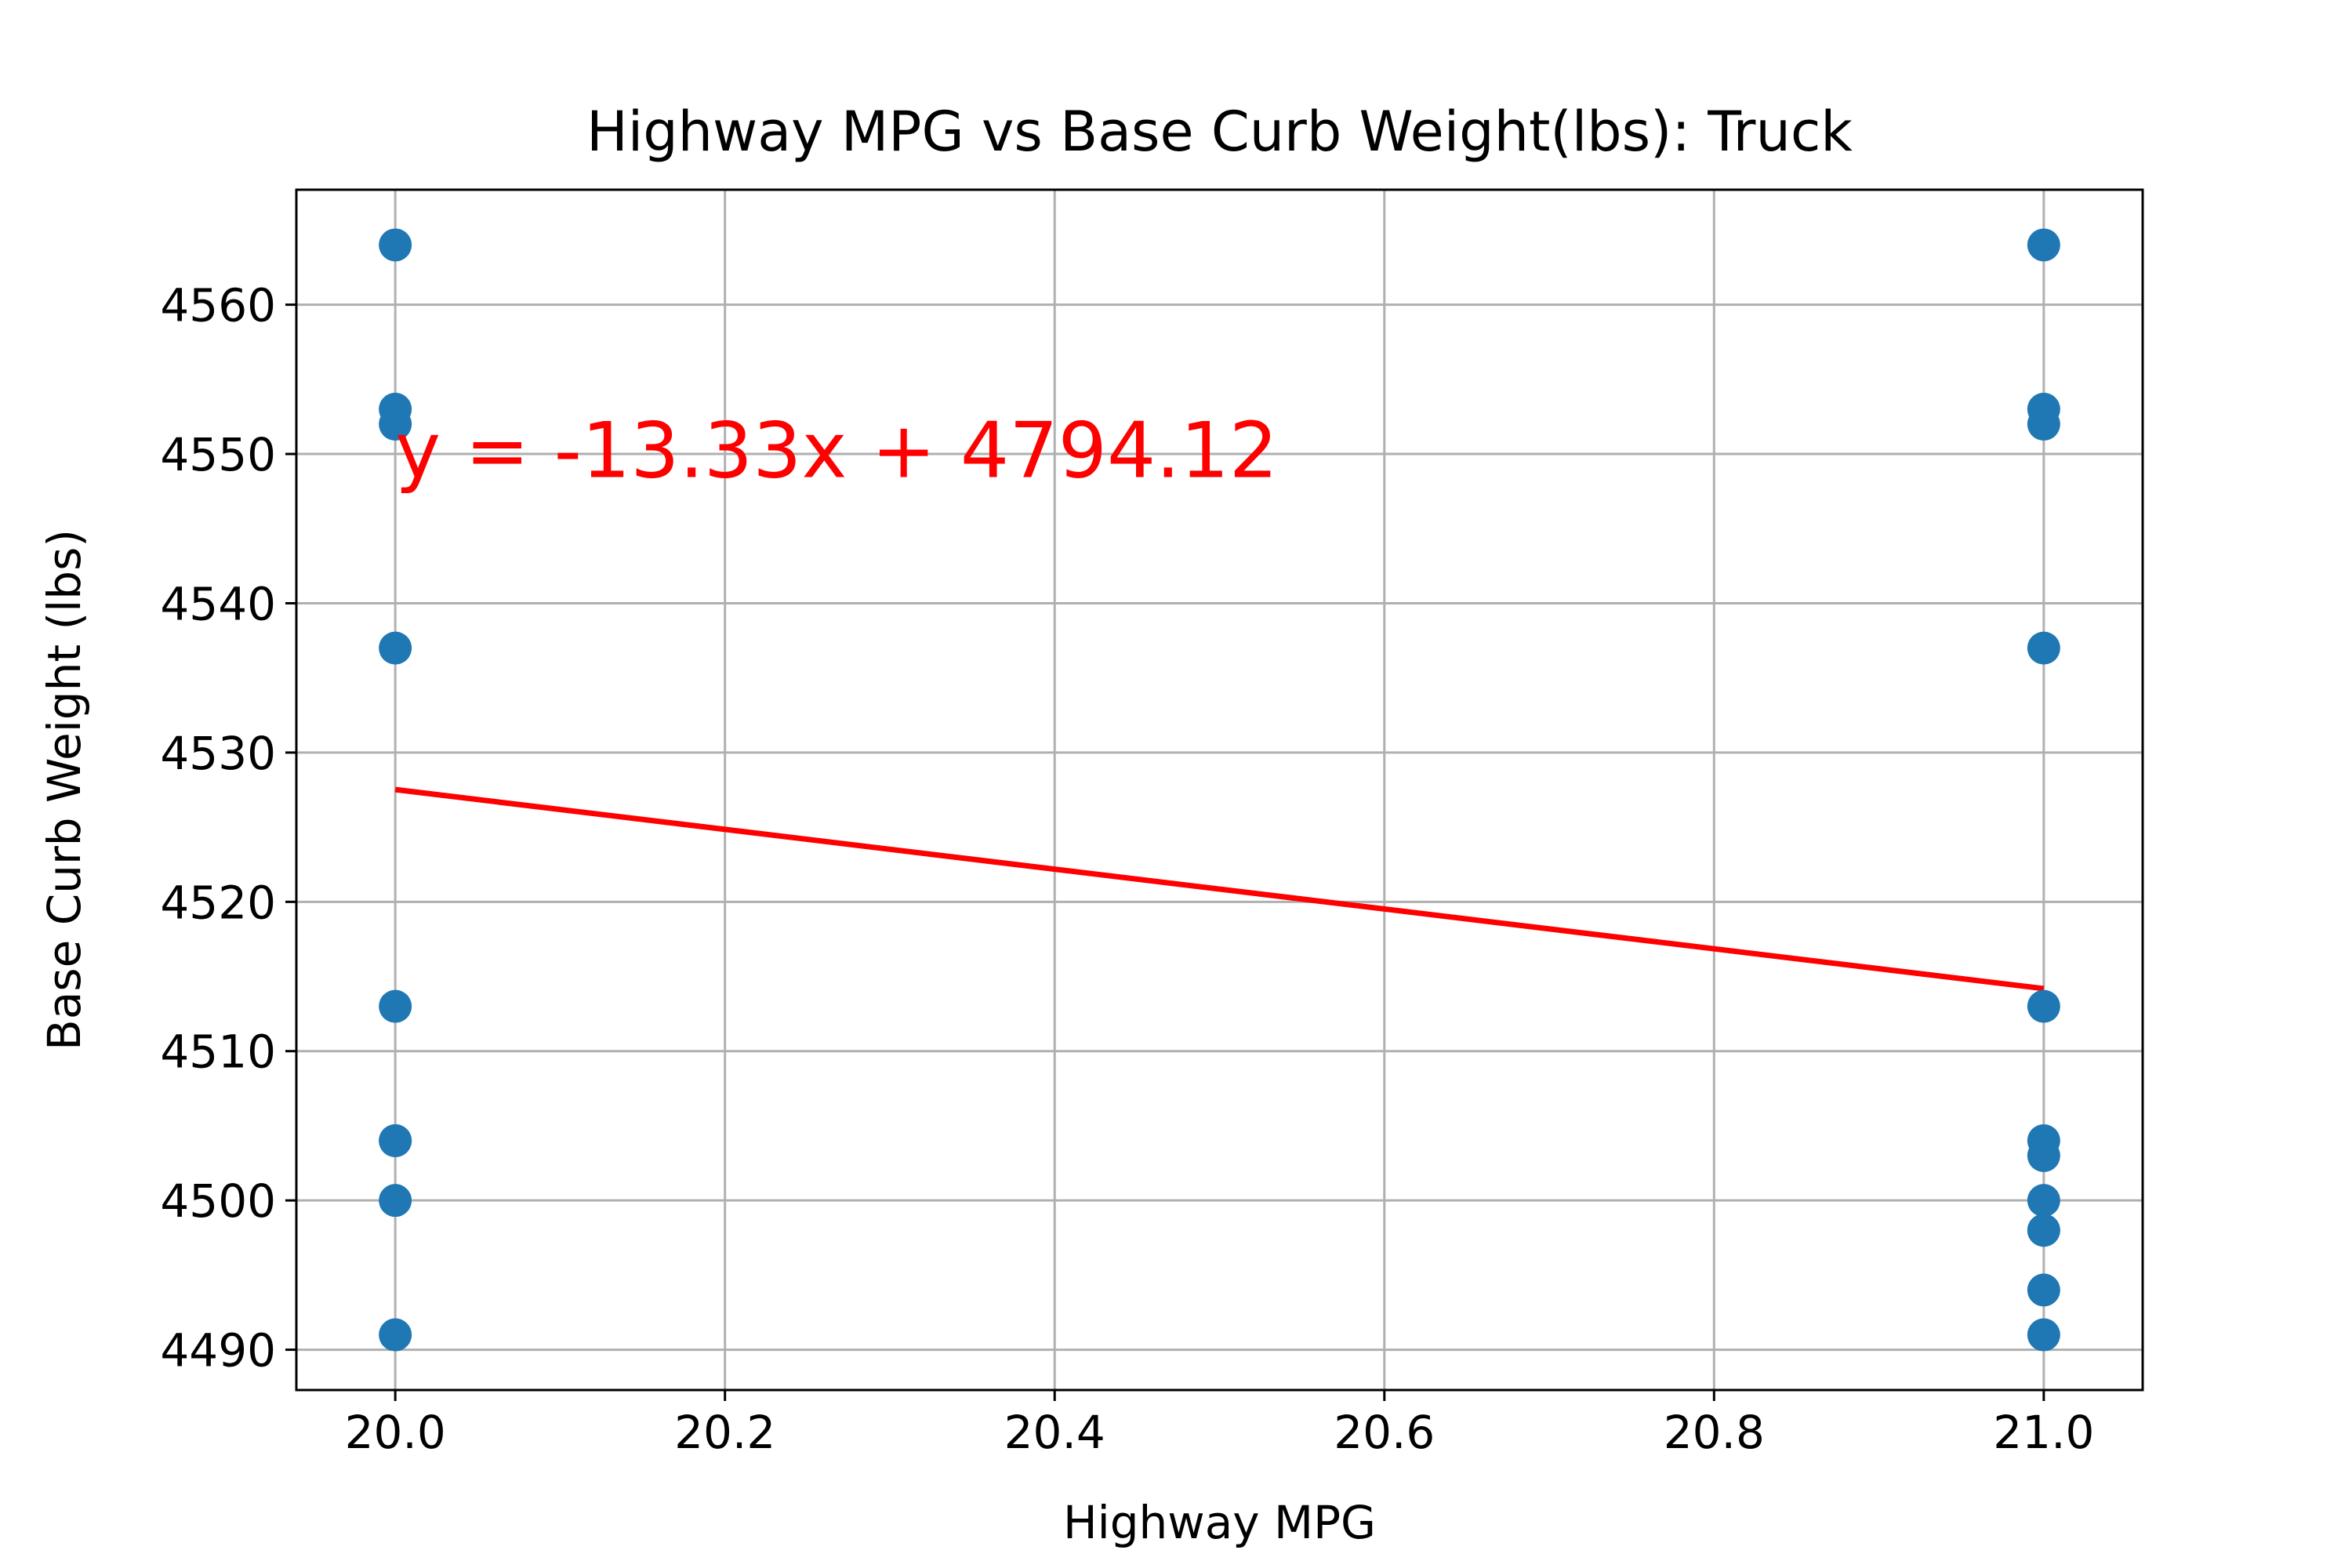 Image resolution: width=2352 pixels, height=1568 pixels. What do you see at coordinates (2044, 1432) in the screenshot?
I see `x-tick-label: 21.0` at bounding box center [2044, 1432].